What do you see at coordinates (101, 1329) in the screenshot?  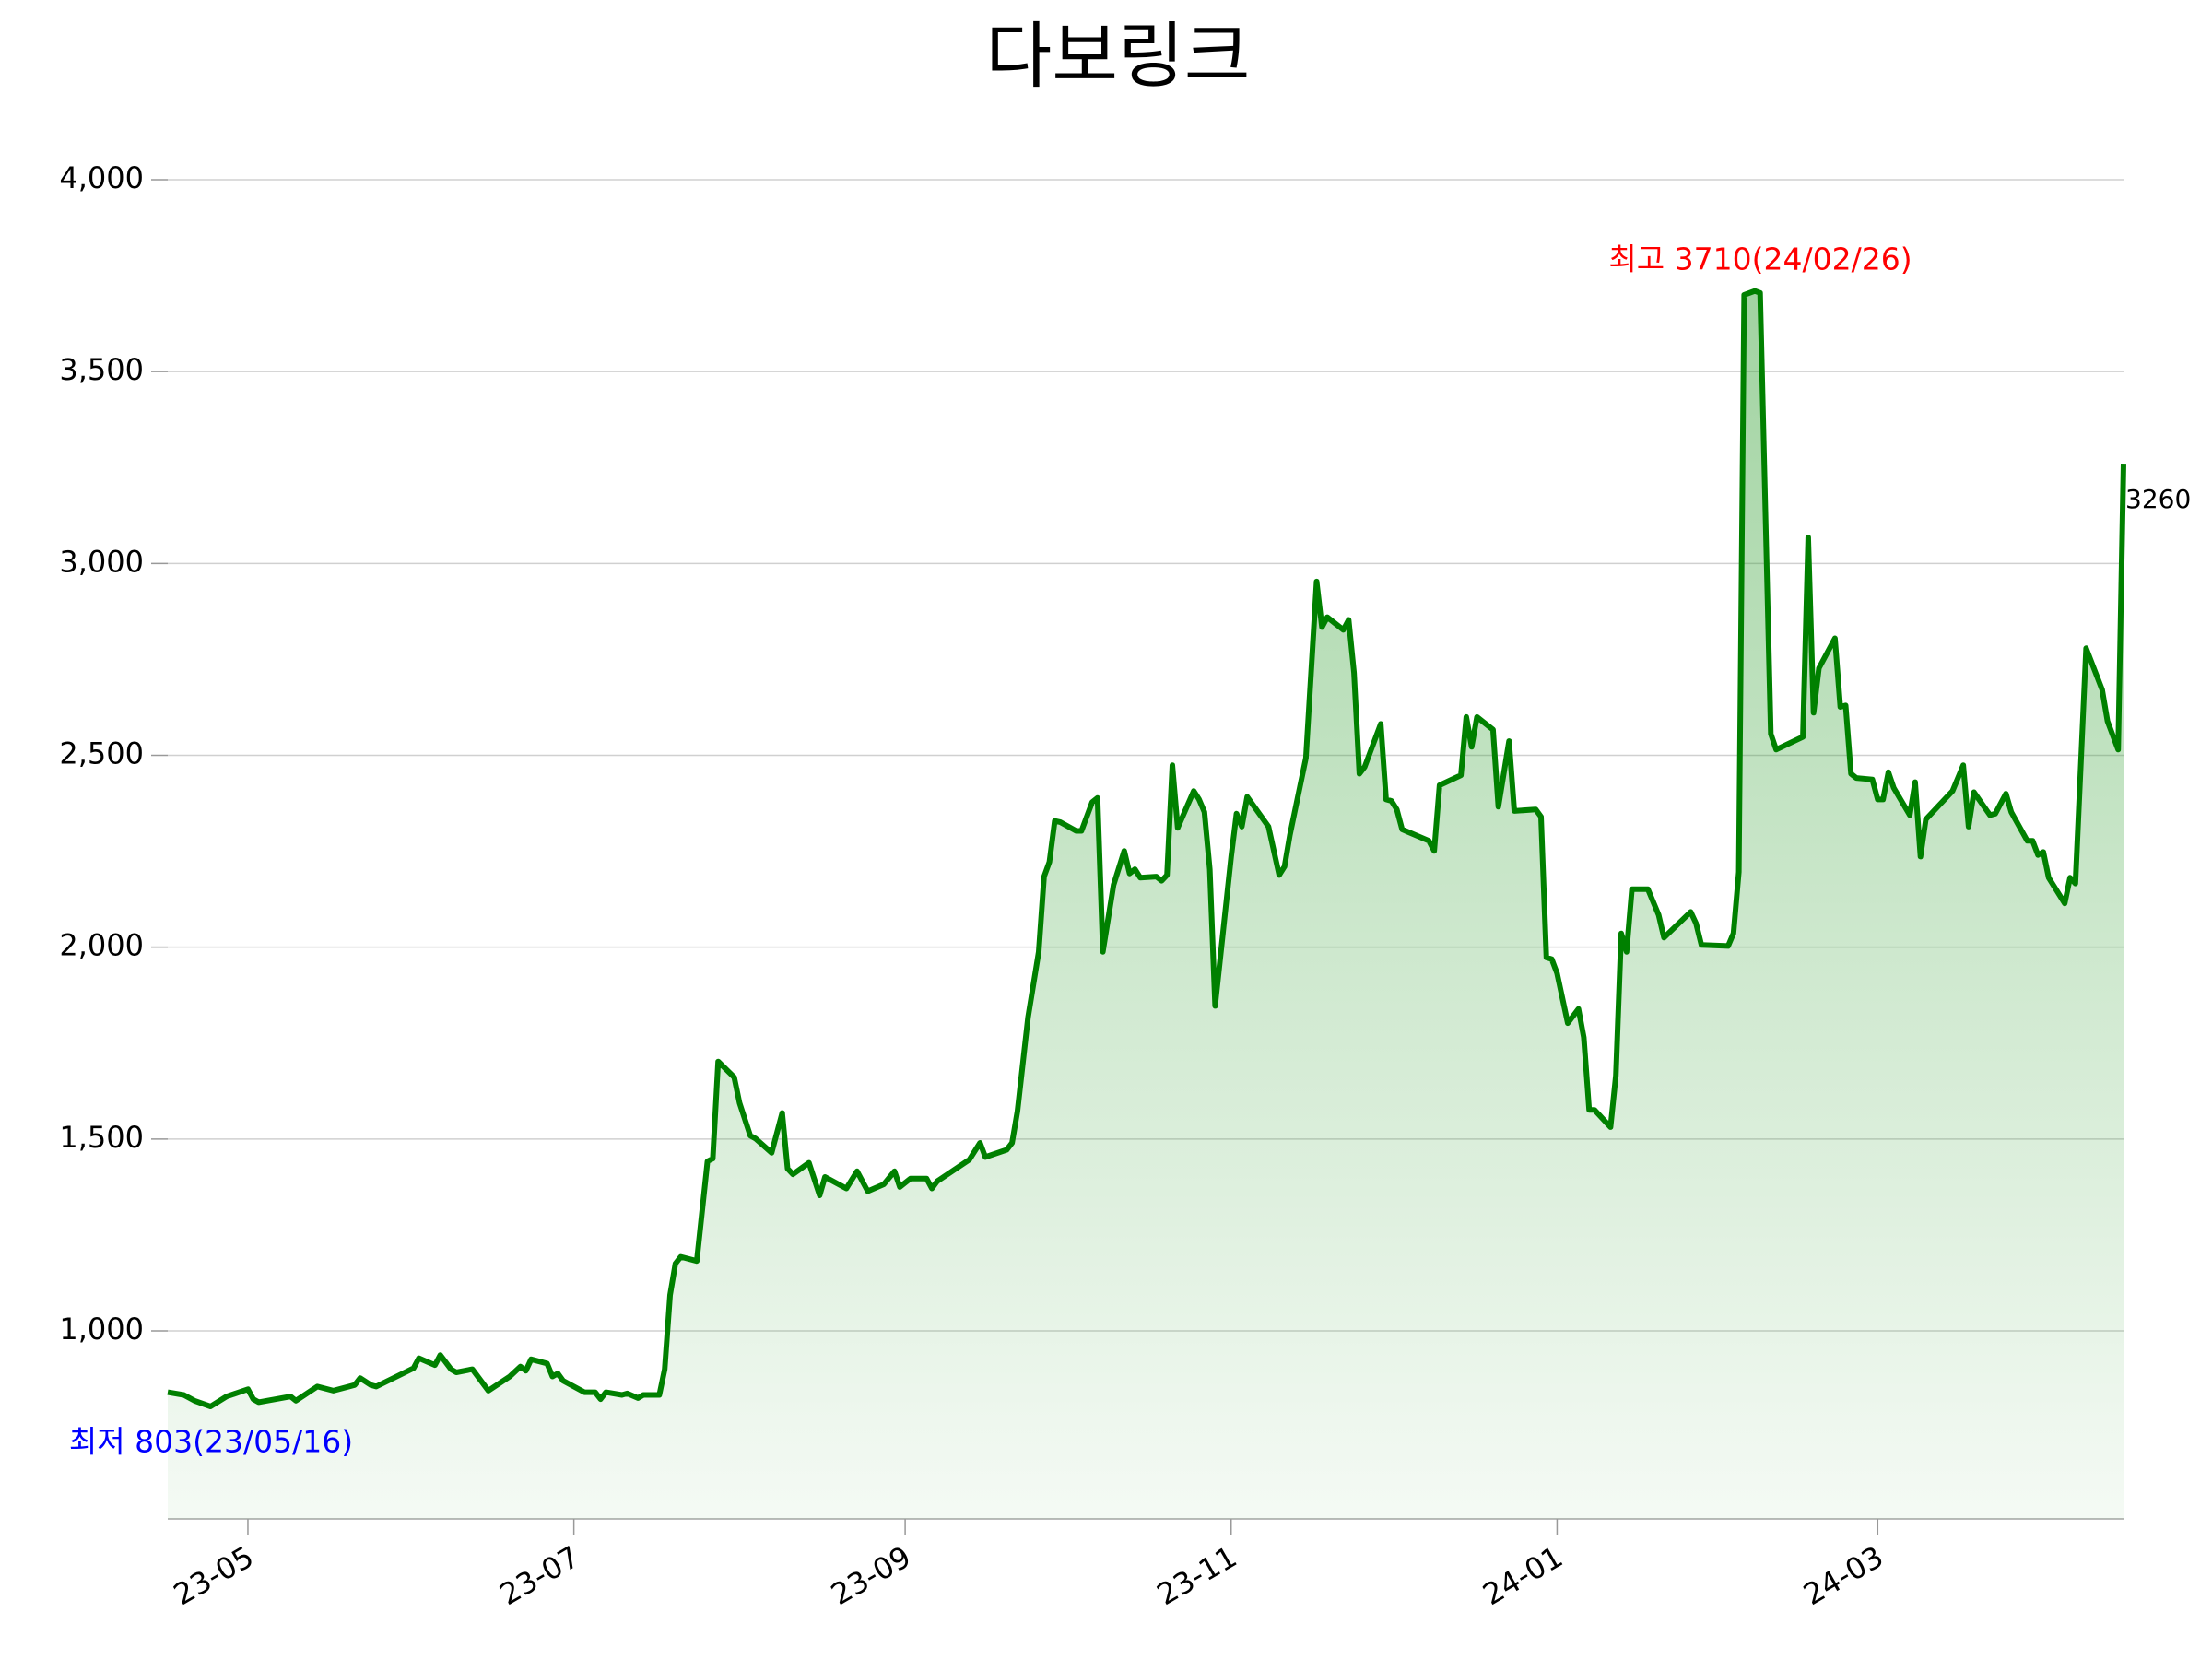 I see `y-tick-label: 1,000` at bounding box center [101, 1329].